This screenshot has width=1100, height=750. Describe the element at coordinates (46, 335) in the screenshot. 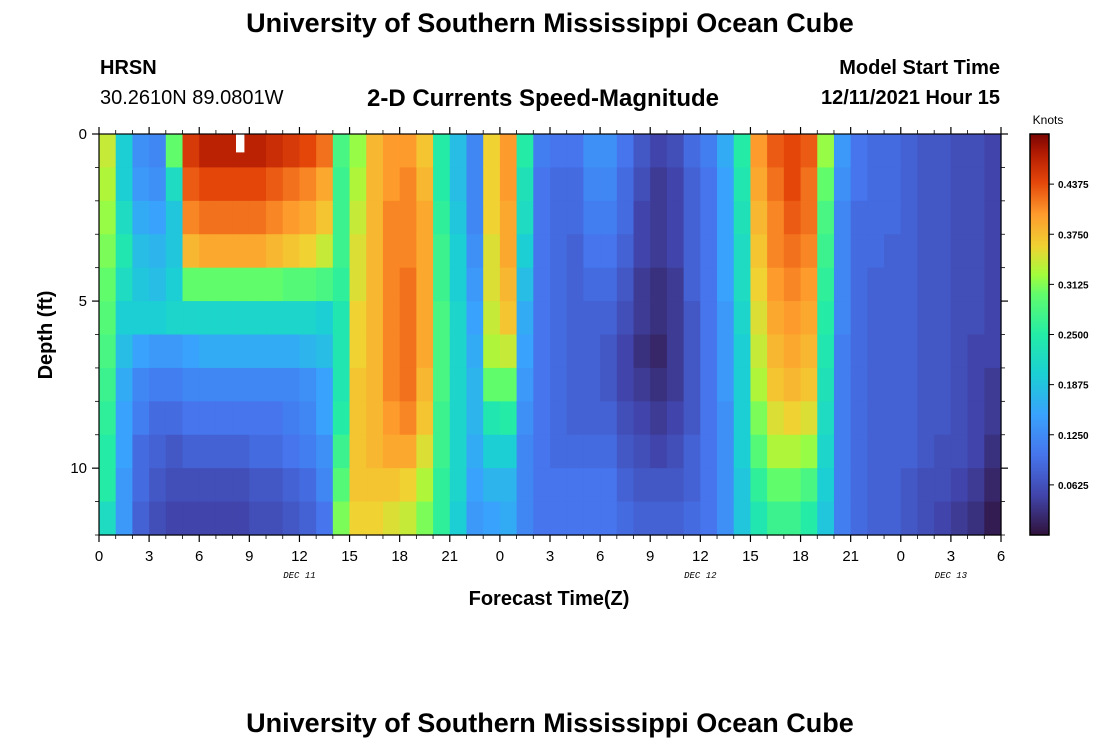

I see `y-axis-label: Depth (ft)` at that location.